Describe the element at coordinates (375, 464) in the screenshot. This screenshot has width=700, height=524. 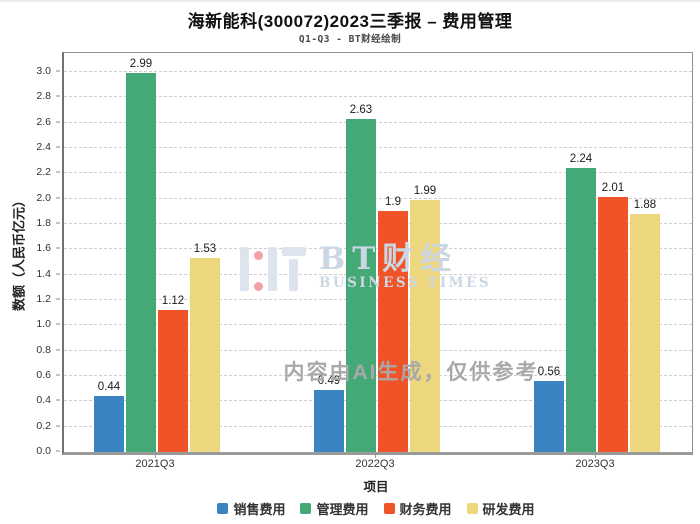
I see `x-tick-label: 2022Q3` at that location.